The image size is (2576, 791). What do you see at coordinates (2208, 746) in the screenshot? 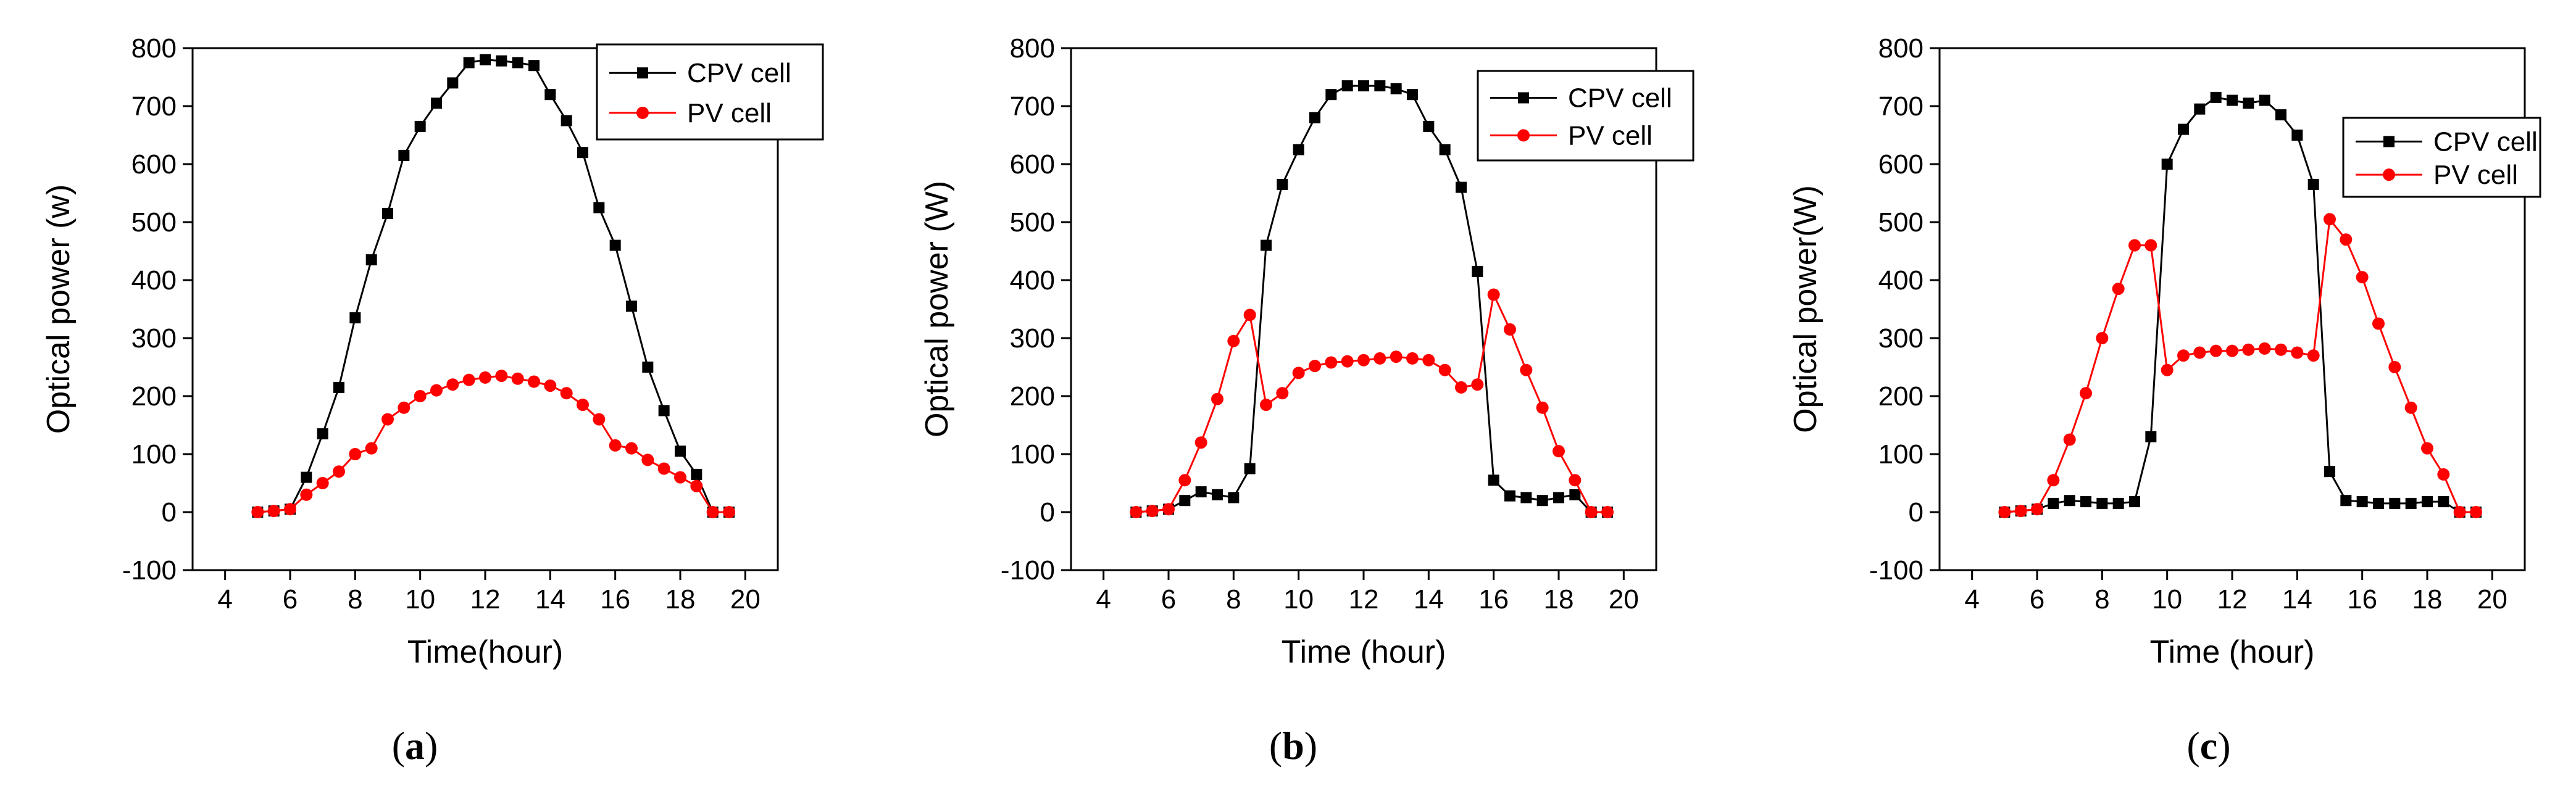
I see `panel-label-letter: c` at bounding box center [2208, 746].